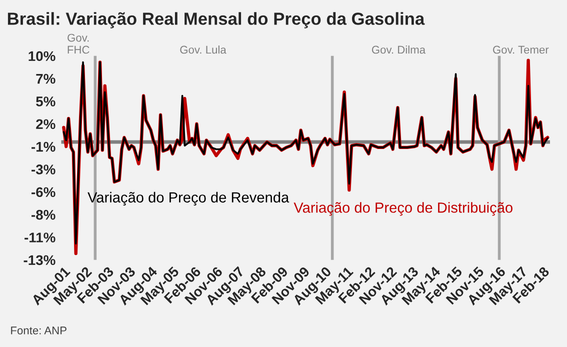 Image resolution: width=567 pixels, height=347 pixels. What do you see at coordinates (42, 56) in the screenshot?
I see `y-tick-label: 10%` at bounding box center [42, 56].